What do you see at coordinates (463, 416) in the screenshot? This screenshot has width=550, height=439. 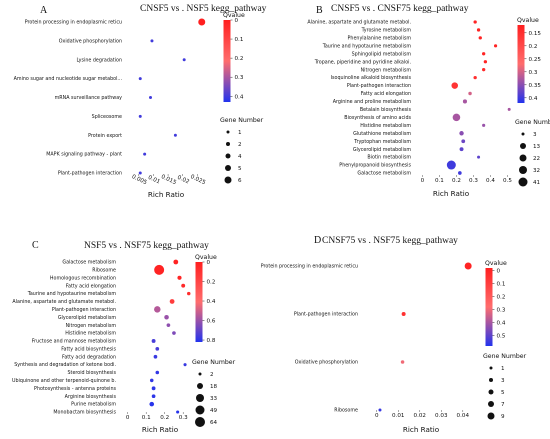 I see `x-tick-label: 0.04` at bounding box center [463, 416].